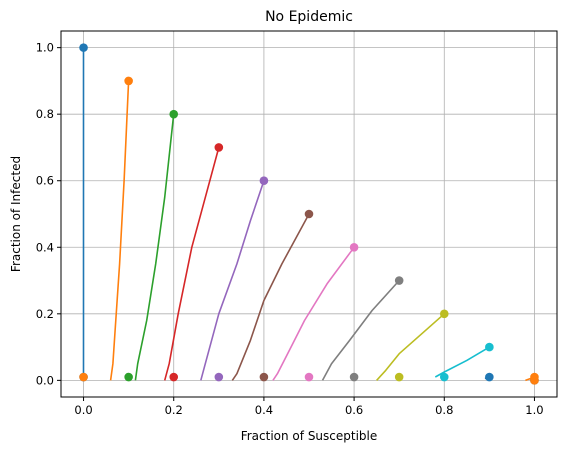 This screenshot has width=567, height=453. Describe the element at coordinates (309, 17) in the screenshot. I see `chart-title: No Epidemic` at that location.